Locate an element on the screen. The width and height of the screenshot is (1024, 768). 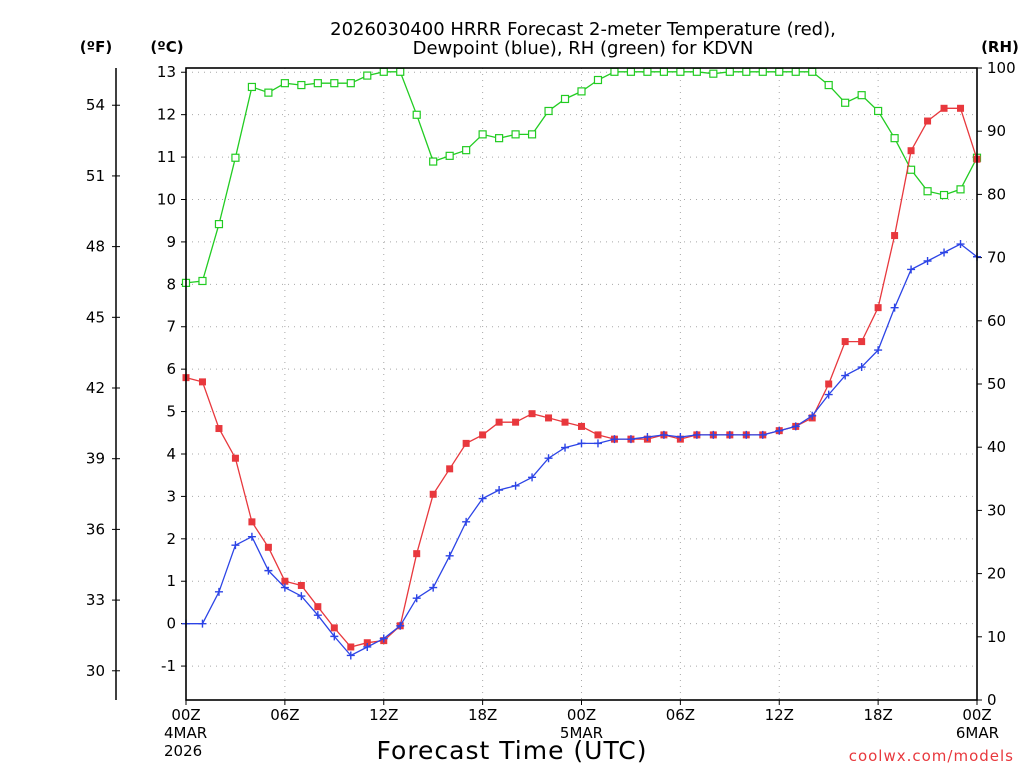
x-date-label: 4MAR is located at coordinates (185, 733).